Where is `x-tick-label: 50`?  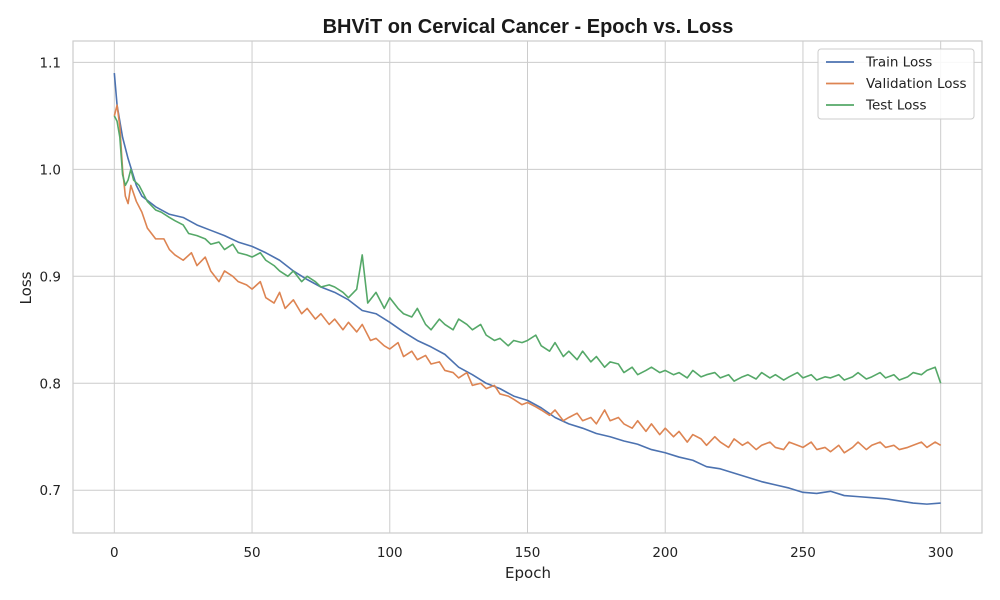 x-tick-label: 50 is located at coordinates (251, 553).